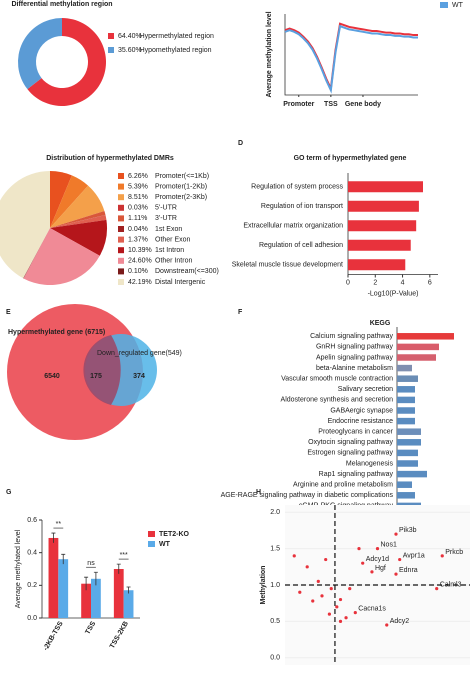  Describe the element at coordinates (56, 332) in the screenshot. I see `set-label: Hypermethylated gene (6715)` at that location.